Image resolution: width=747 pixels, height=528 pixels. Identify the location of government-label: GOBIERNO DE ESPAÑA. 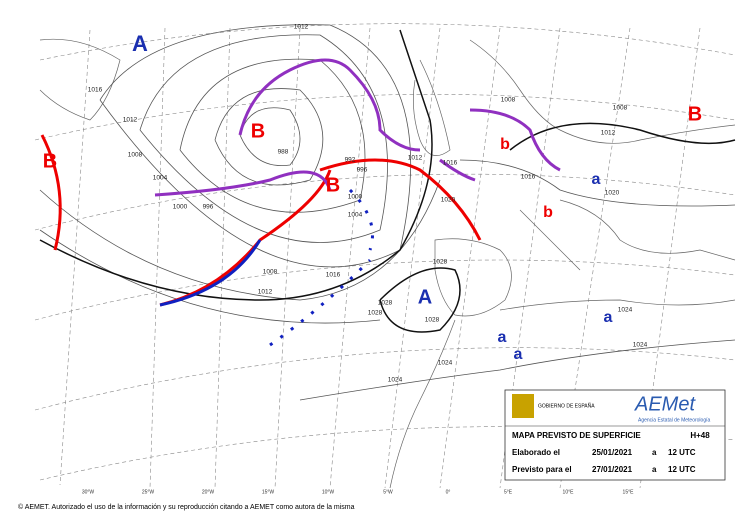
(566, 405).